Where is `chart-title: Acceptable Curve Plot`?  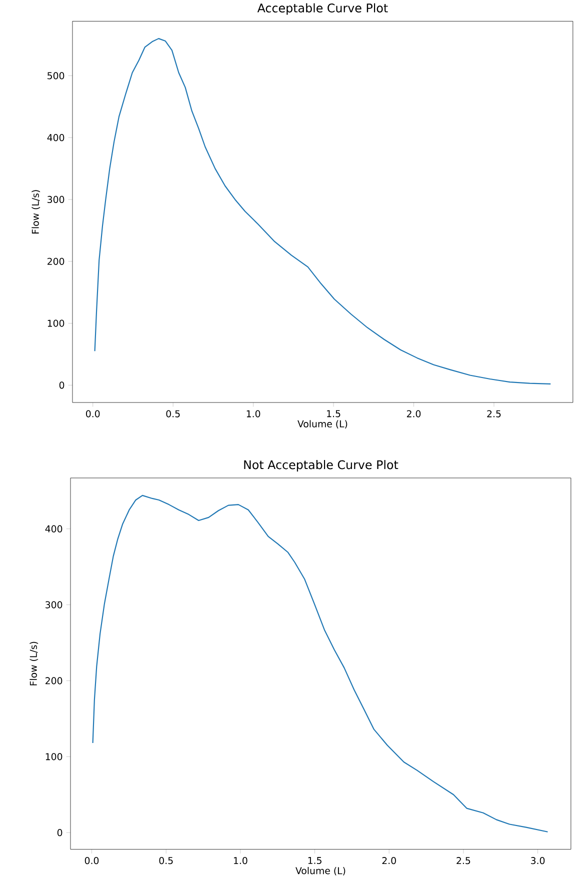
chart-title: Acceptable Curve Plot is located at coordinates (322, 9).